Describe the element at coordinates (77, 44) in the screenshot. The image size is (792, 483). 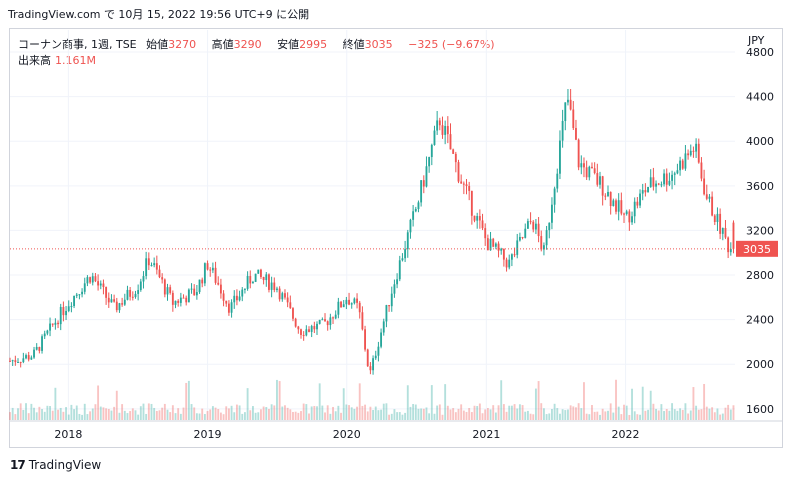
I see `symbol-label: コーナン商事, 1週, TSE` at that location.